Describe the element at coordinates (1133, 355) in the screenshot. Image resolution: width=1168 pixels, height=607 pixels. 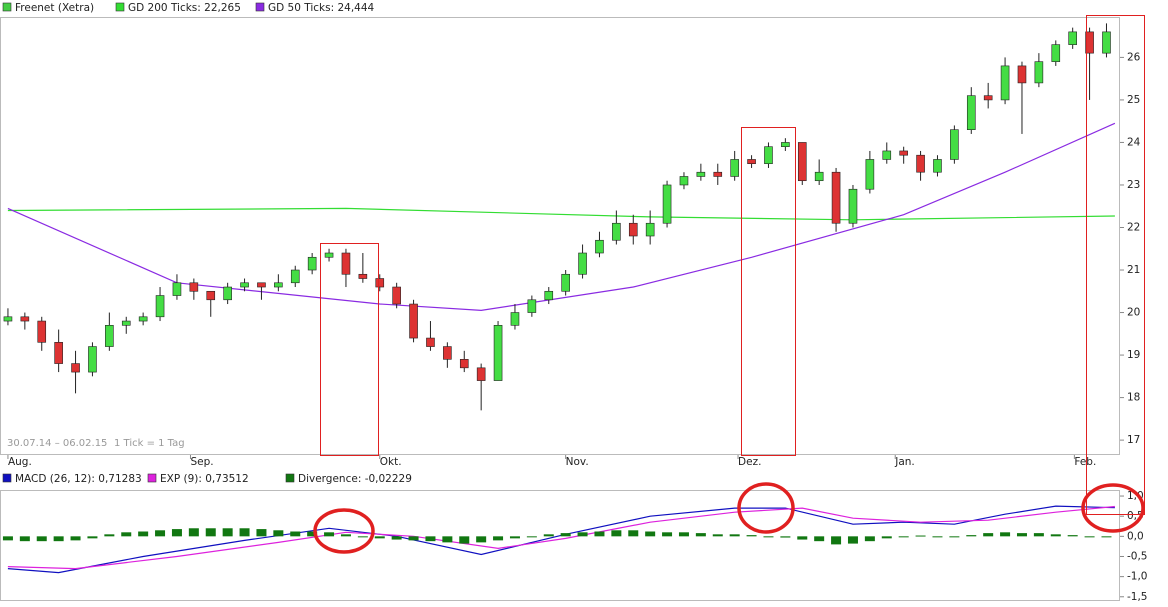
I see `y-tick-label: 19` at that location.